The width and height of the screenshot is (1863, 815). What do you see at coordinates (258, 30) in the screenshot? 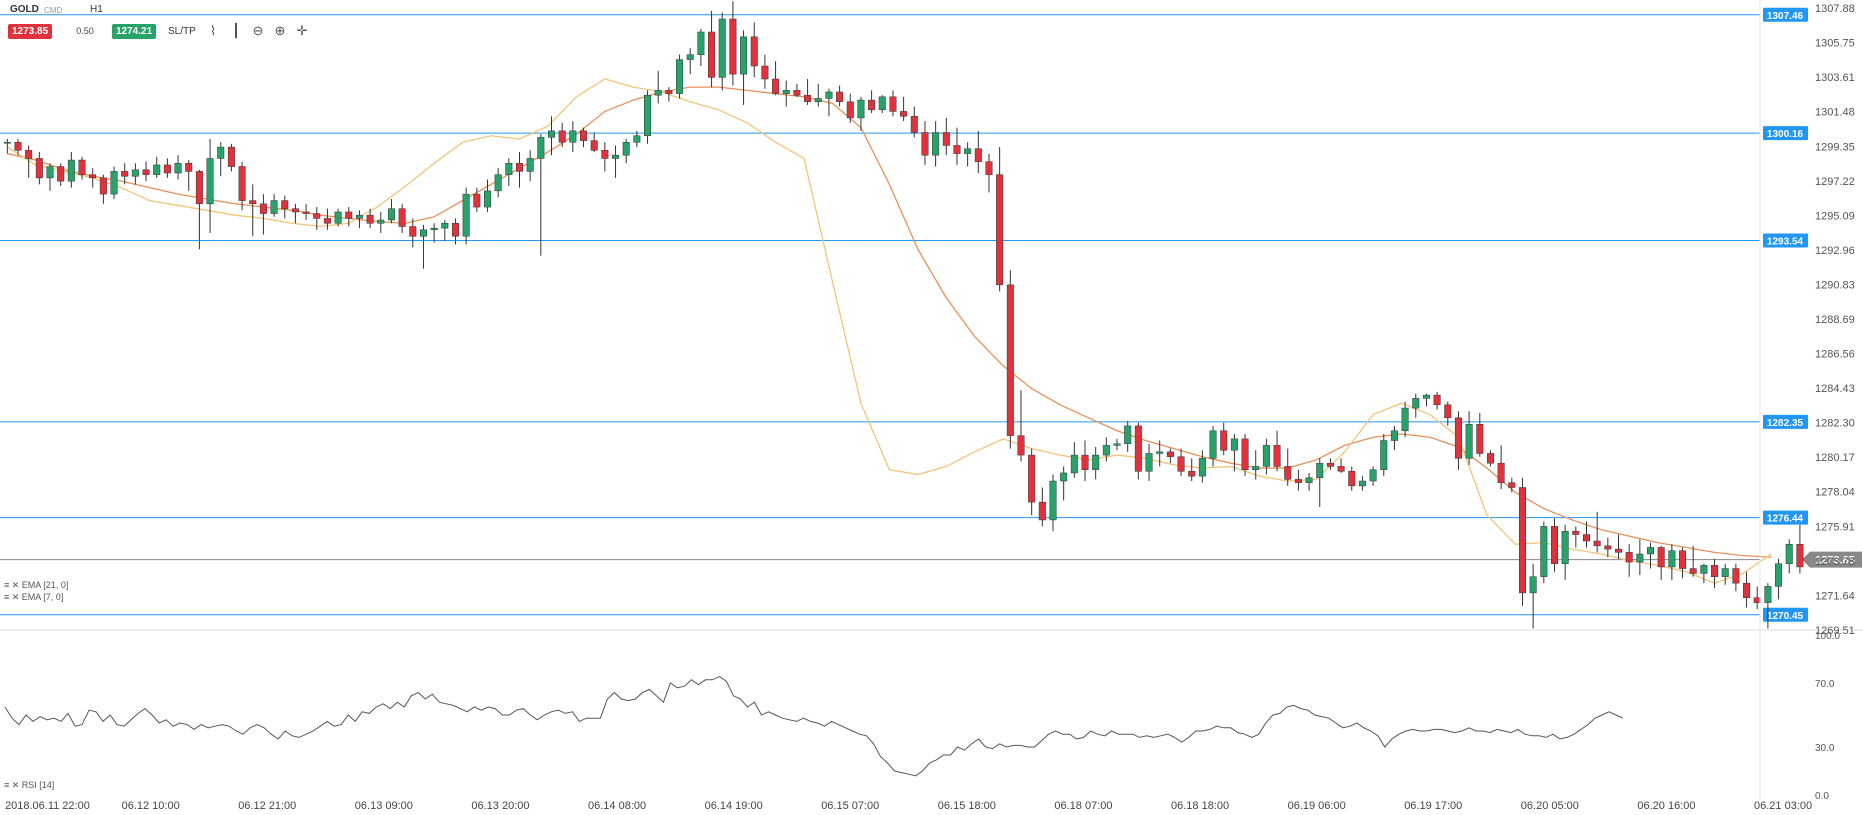
I see `zoom-out-icon: ⊖` at bounding box center [258, 30].